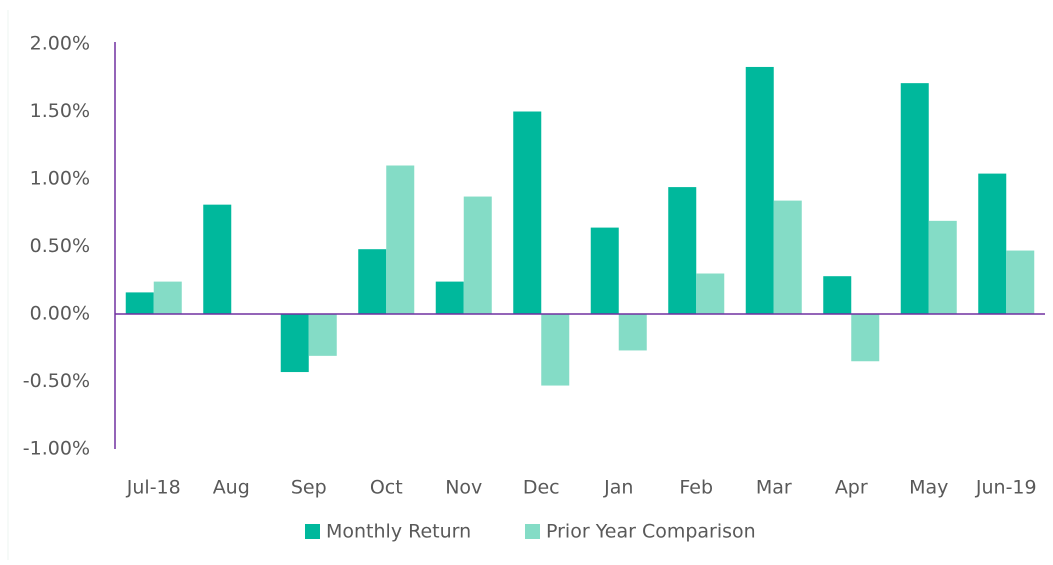 Image resolution: width=1053 pixels, height=565 pixels. What do you see at coordinates (386, 488) in the screenshot?
I see `x-tick-label: Oct` at bounding box center [386, 488].